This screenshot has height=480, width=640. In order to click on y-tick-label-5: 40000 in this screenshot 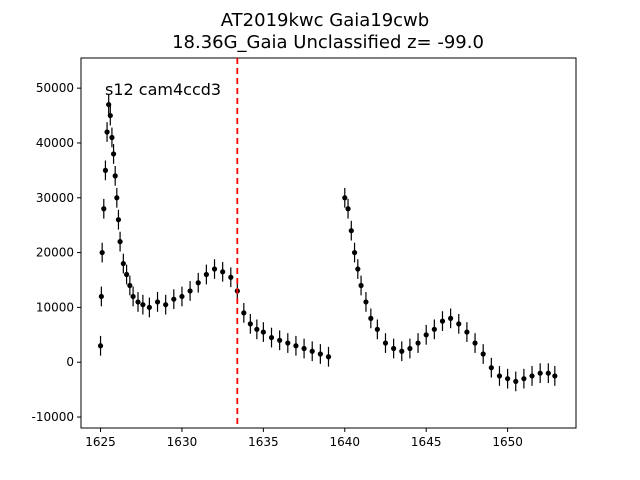, I will do `click(55, 143)`.